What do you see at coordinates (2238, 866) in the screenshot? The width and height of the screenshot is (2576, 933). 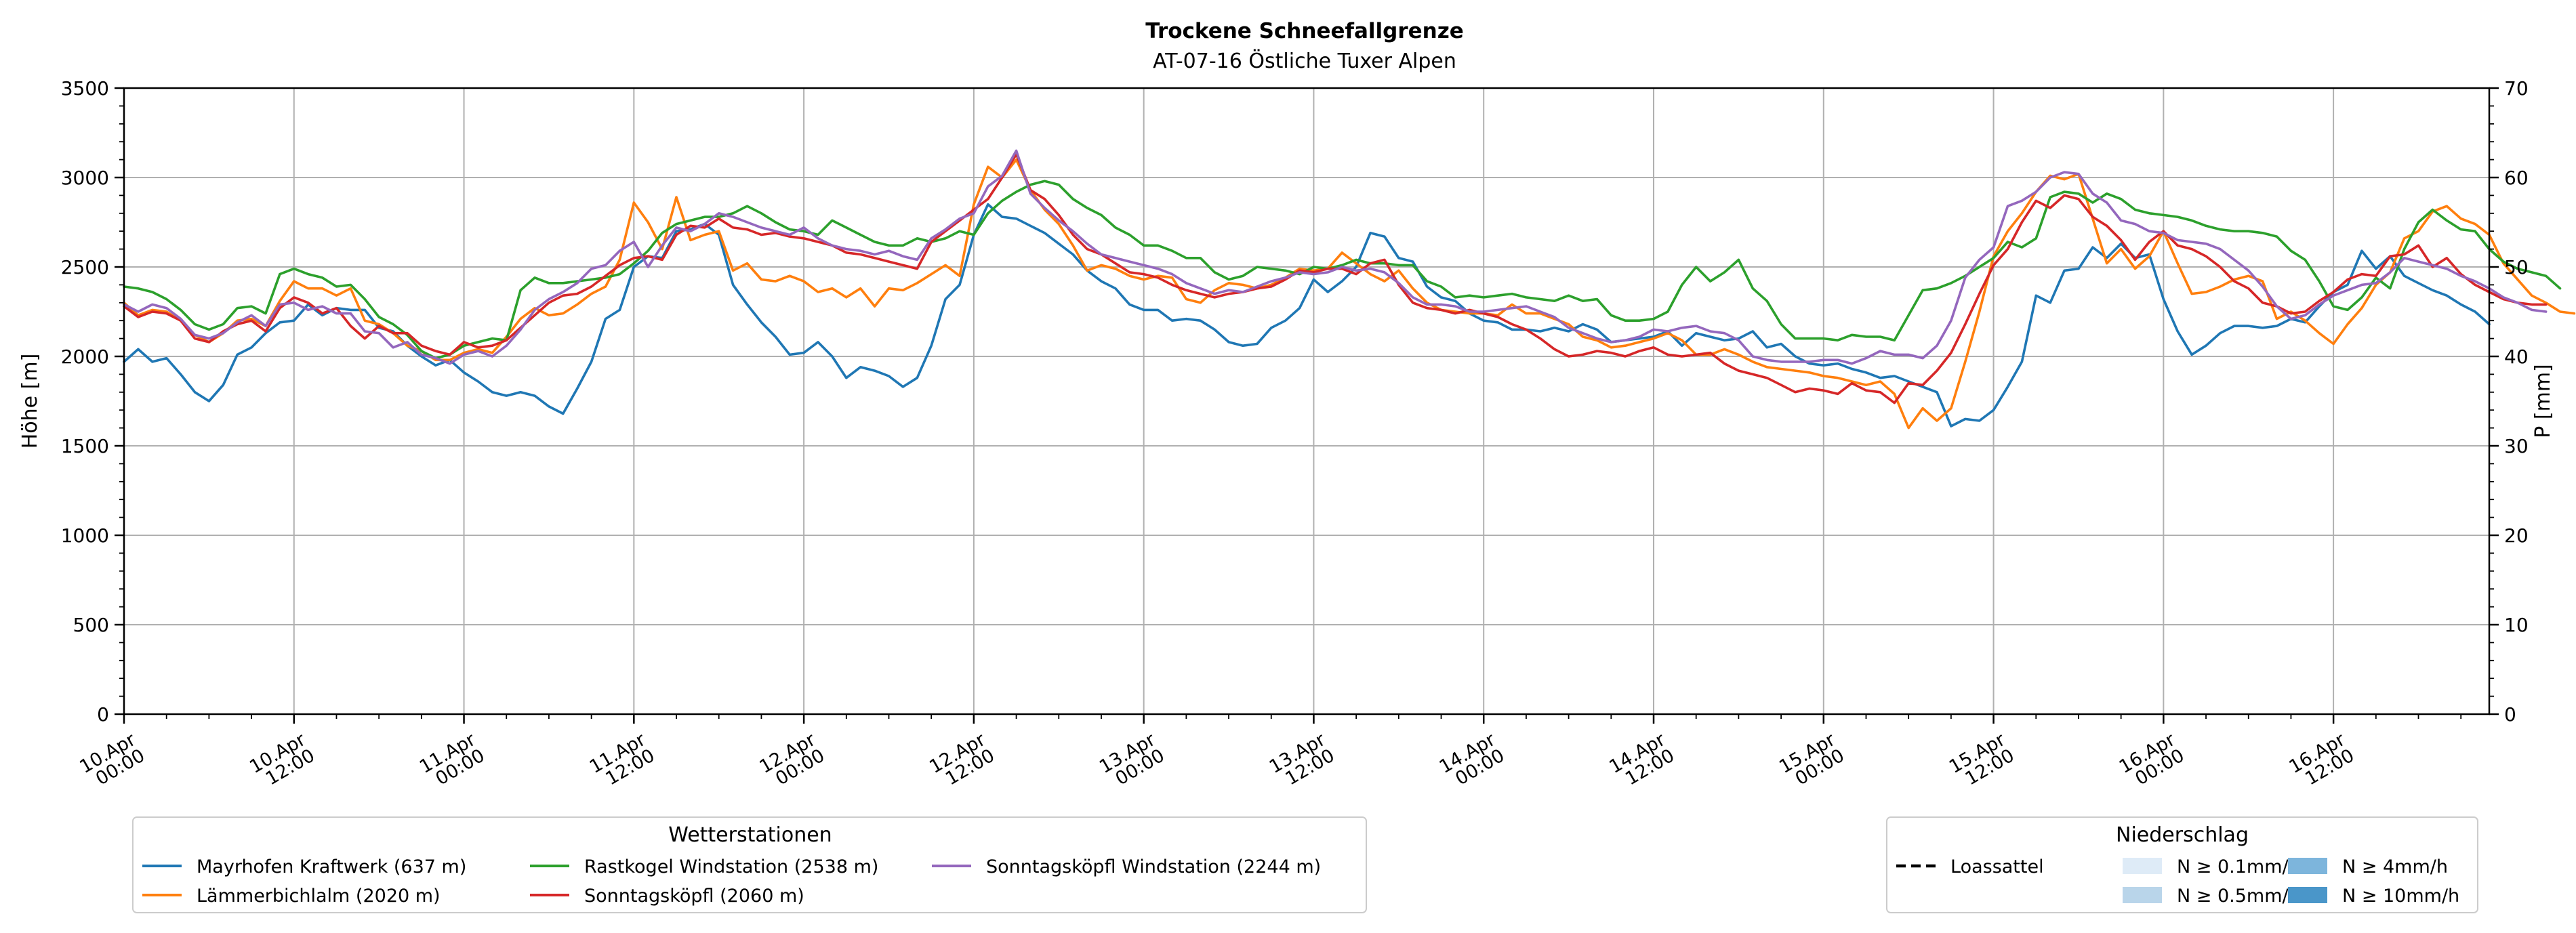 I see `precip-legend-label-1: N ≥ 0.1mm/h` at bounding box center [2238, 866].